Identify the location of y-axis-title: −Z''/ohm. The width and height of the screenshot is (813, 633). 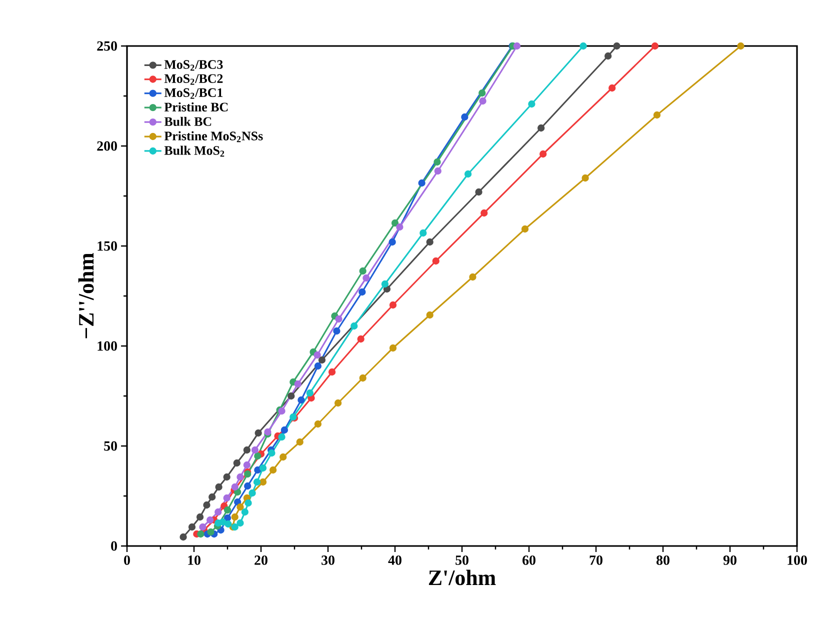
(86, 295).